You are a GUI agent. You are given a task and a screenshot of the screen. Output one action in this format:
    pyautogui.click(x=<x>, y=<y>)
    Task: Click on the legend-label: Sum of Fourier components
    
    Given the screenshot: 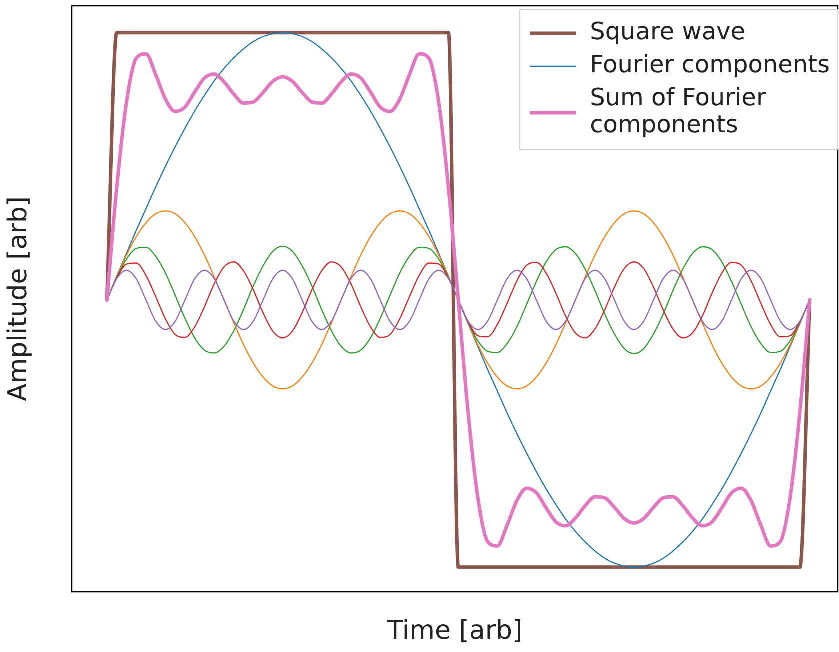 What is the action you would take?
    pyautogui.click(x=678, y=111)
    